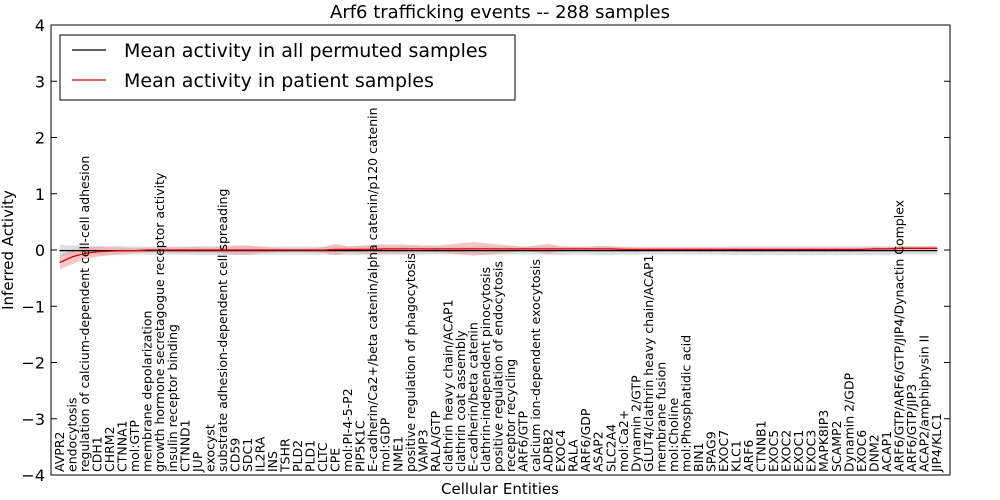  I want to click on x-tick-label: positive regulation of phagocytosis, so click(410, 362).